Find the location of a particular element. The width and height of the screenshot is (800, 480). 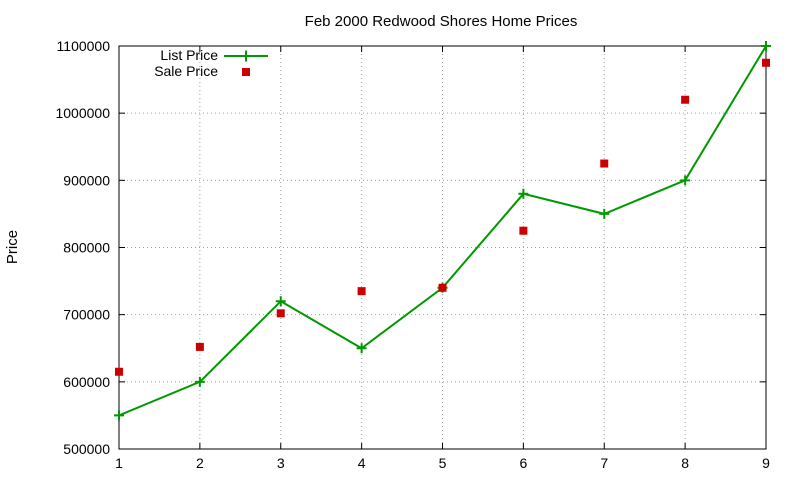

y-tick-label: 500000 is located at coordinates (86, 449).